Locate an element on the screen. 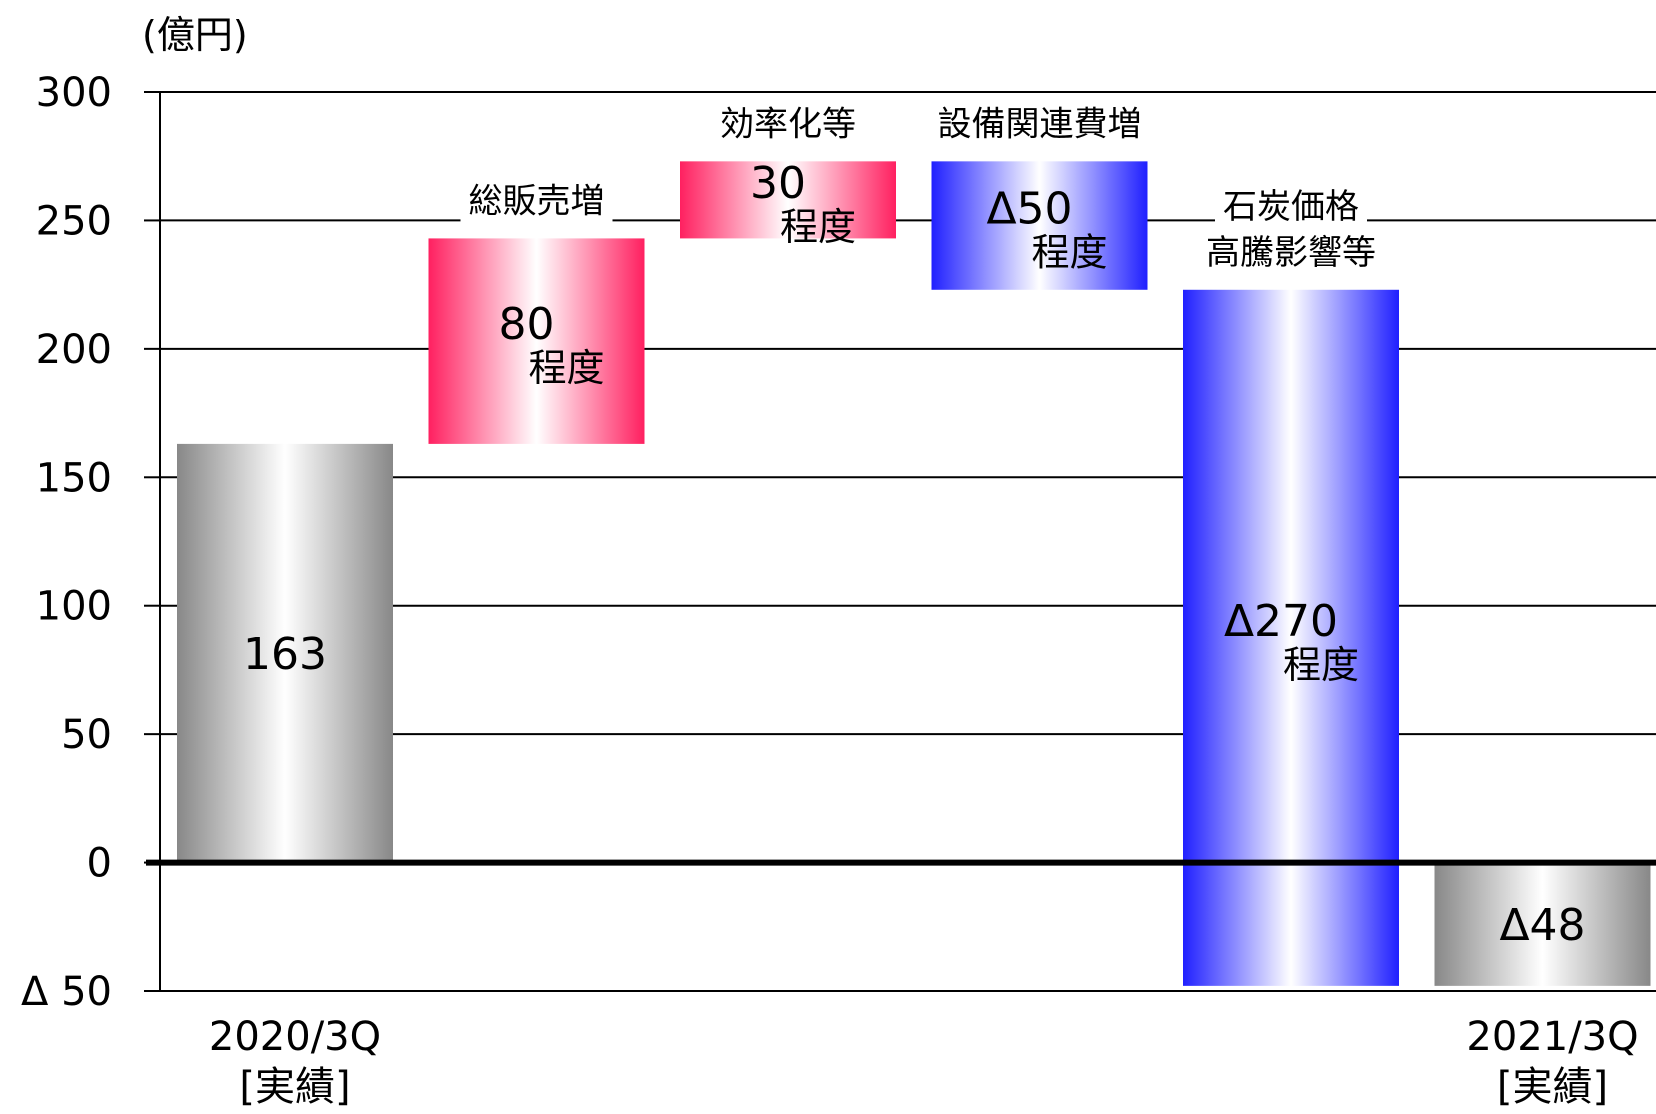 This screenshot has height=1114, width=1656. step-name: 石炭価格 is located at coordinates (1291, 207).